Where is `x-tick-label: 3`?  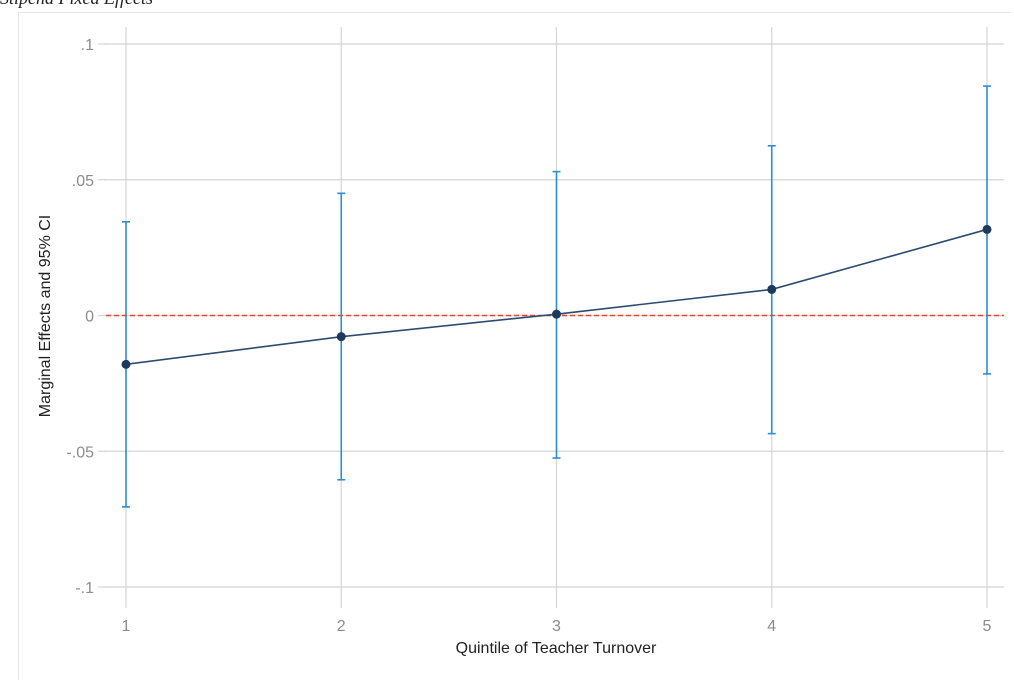 x-tick-label: 3 is located at coordinates (556, 626).